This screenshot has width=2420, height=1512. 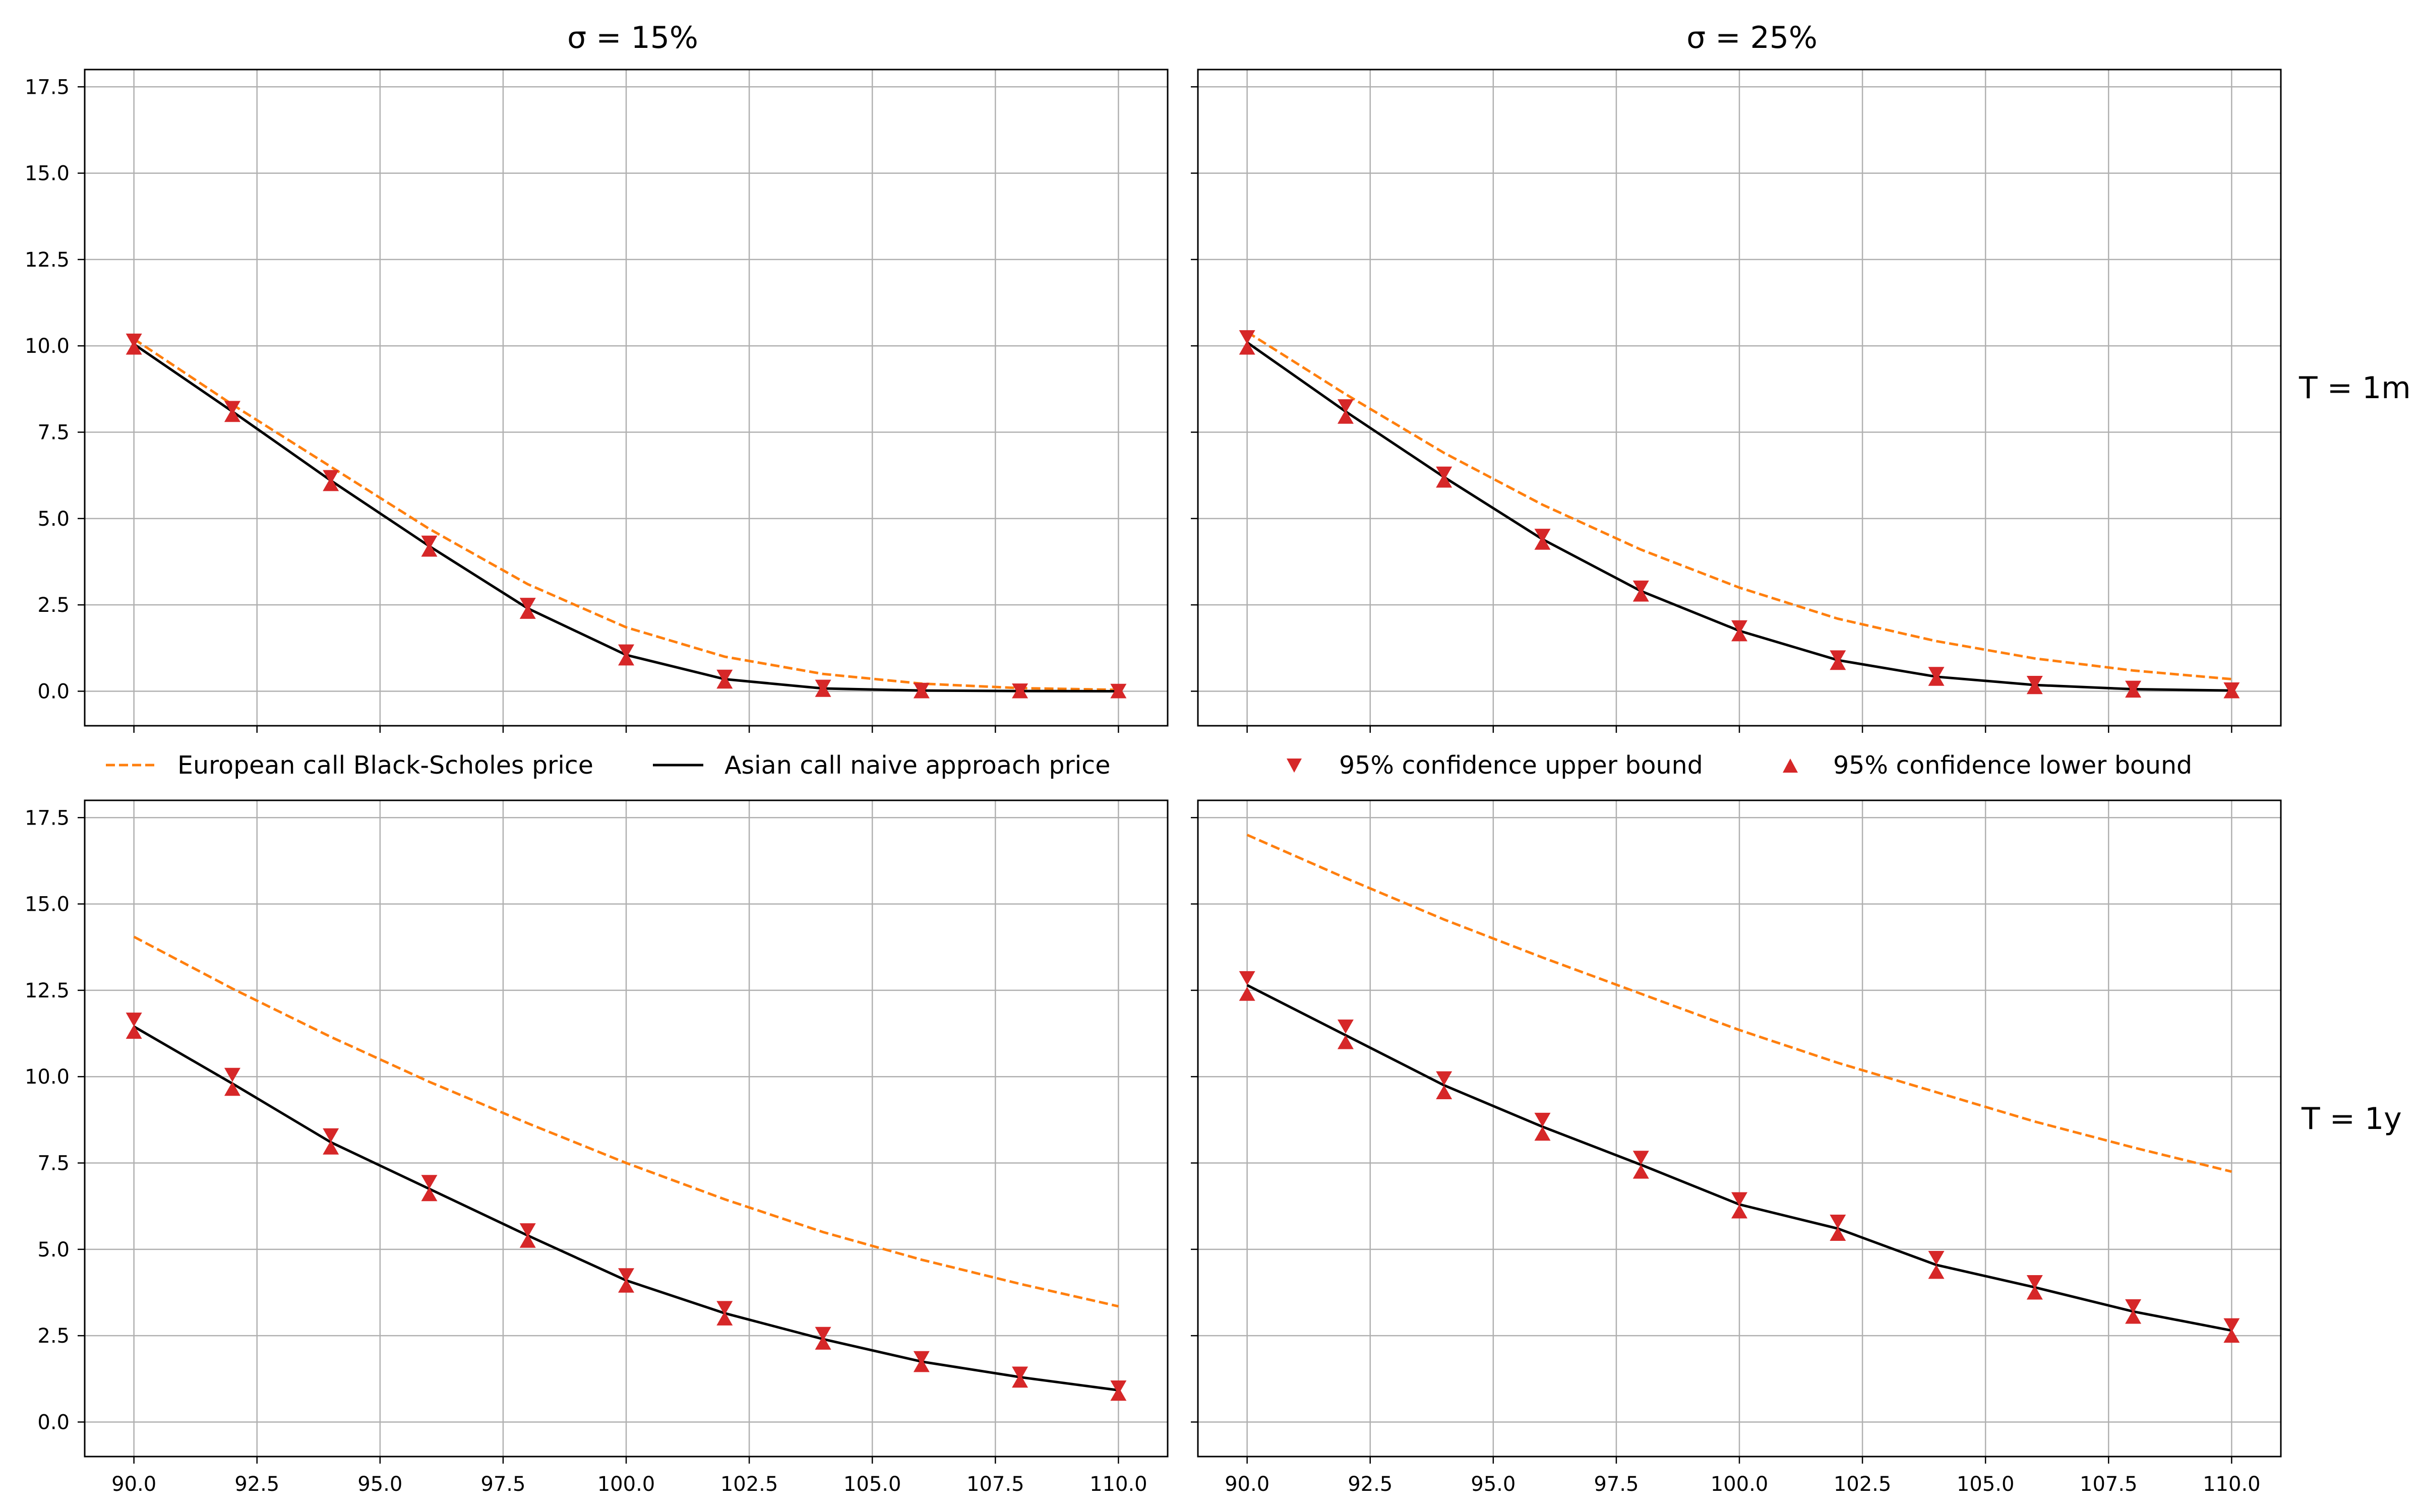 What do you see at coordinates (379, 1484) in the screenshot?
I see `x-tick-label: 95.0` at bounding box center [379, 1484].